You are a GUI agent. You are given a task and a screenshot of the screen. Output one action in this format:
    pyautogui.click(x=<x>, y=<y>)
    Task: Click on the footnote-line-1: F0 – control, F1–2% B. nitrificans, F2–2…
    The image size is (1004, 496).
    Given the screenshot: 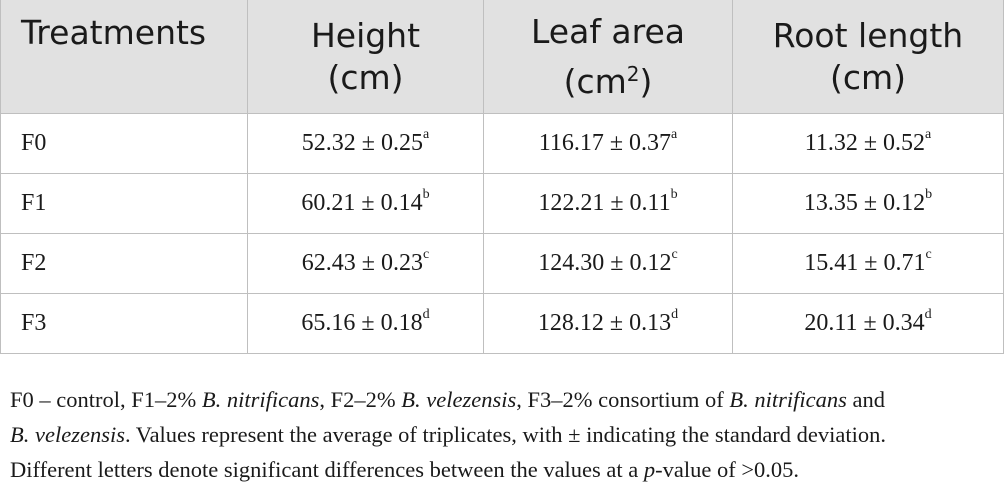 What is the action you would take?
    pyautogui.click(x=505, y=399)
    